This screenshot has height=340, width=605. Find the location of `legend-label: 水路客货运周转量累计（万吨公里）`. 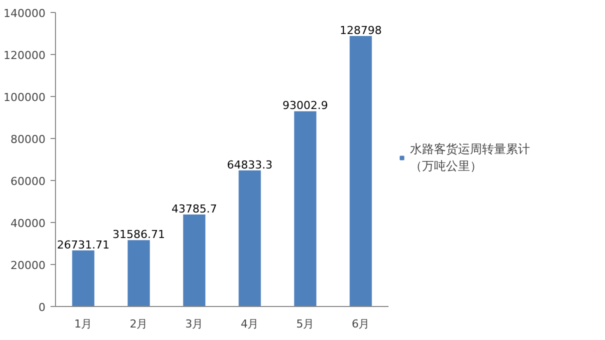

legend-label: 水路客货运周转量累计（万吨公里） is located at coordinates (470, 157).